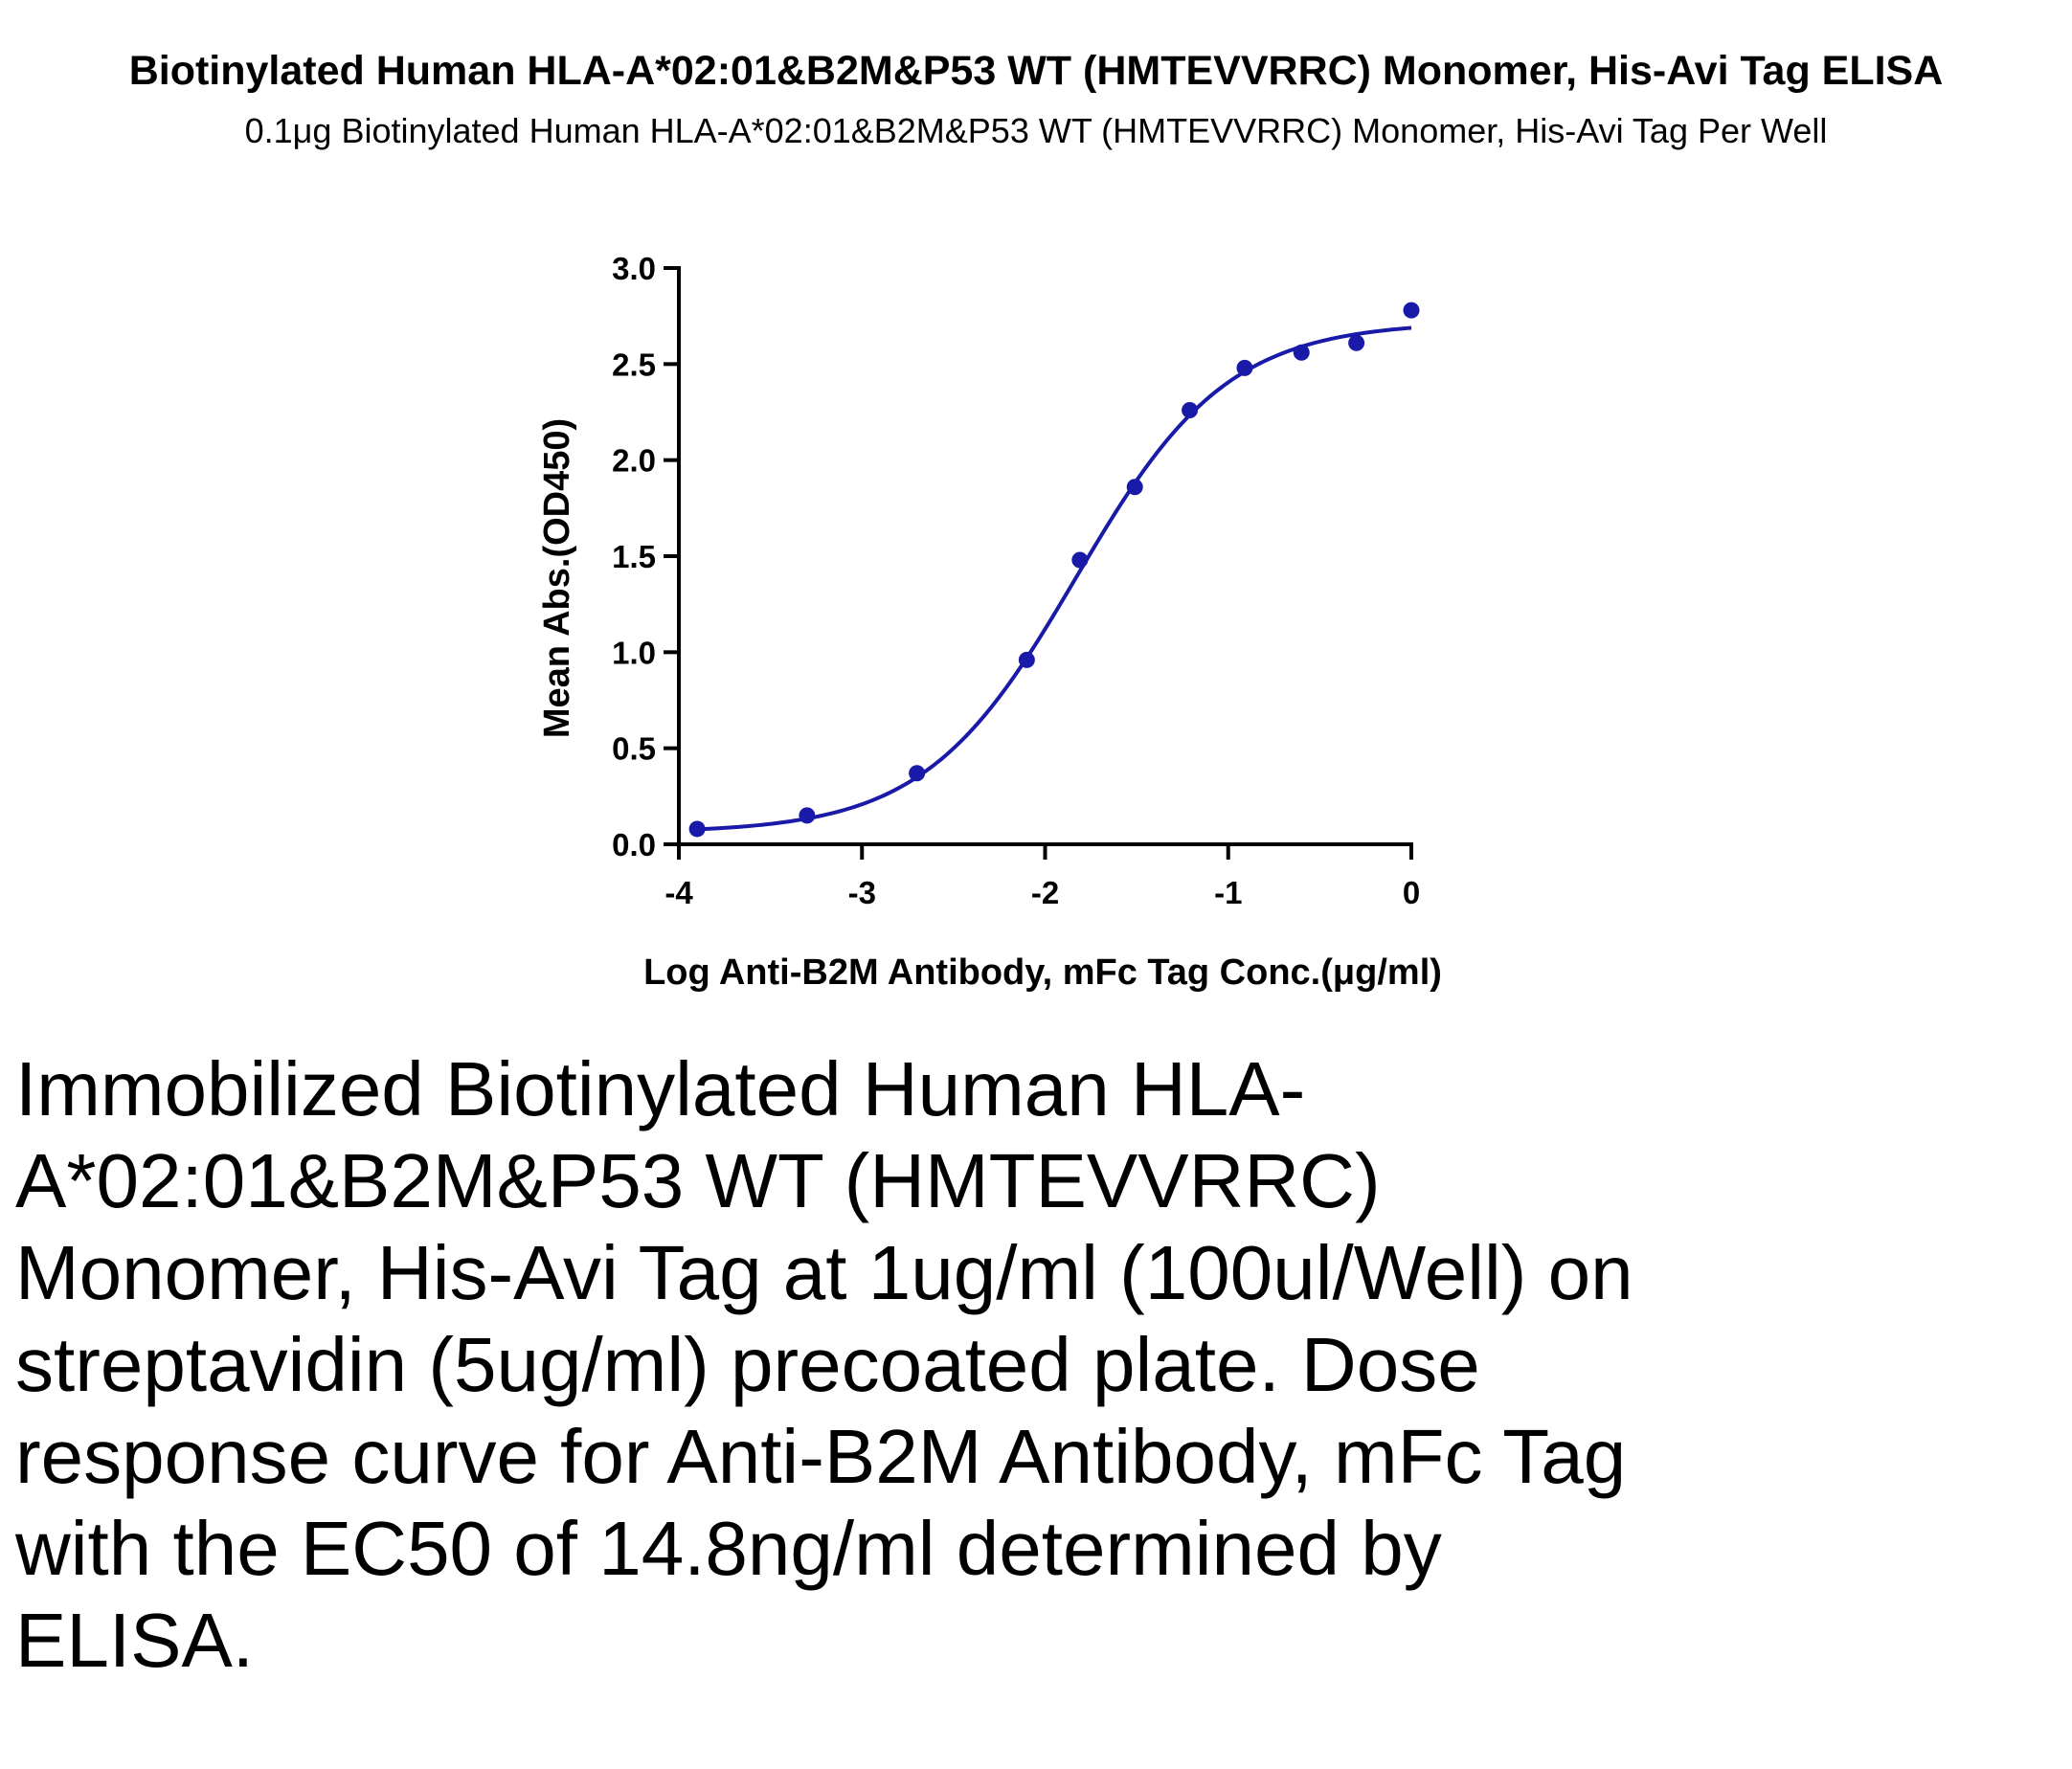 Image resolution: width=2072 pixels, height=1769 pixels. What do you see at coordinates (634, 749) in the screenshot?
I see `y-tick-label: 0.5` at bounding box center [634, 749].